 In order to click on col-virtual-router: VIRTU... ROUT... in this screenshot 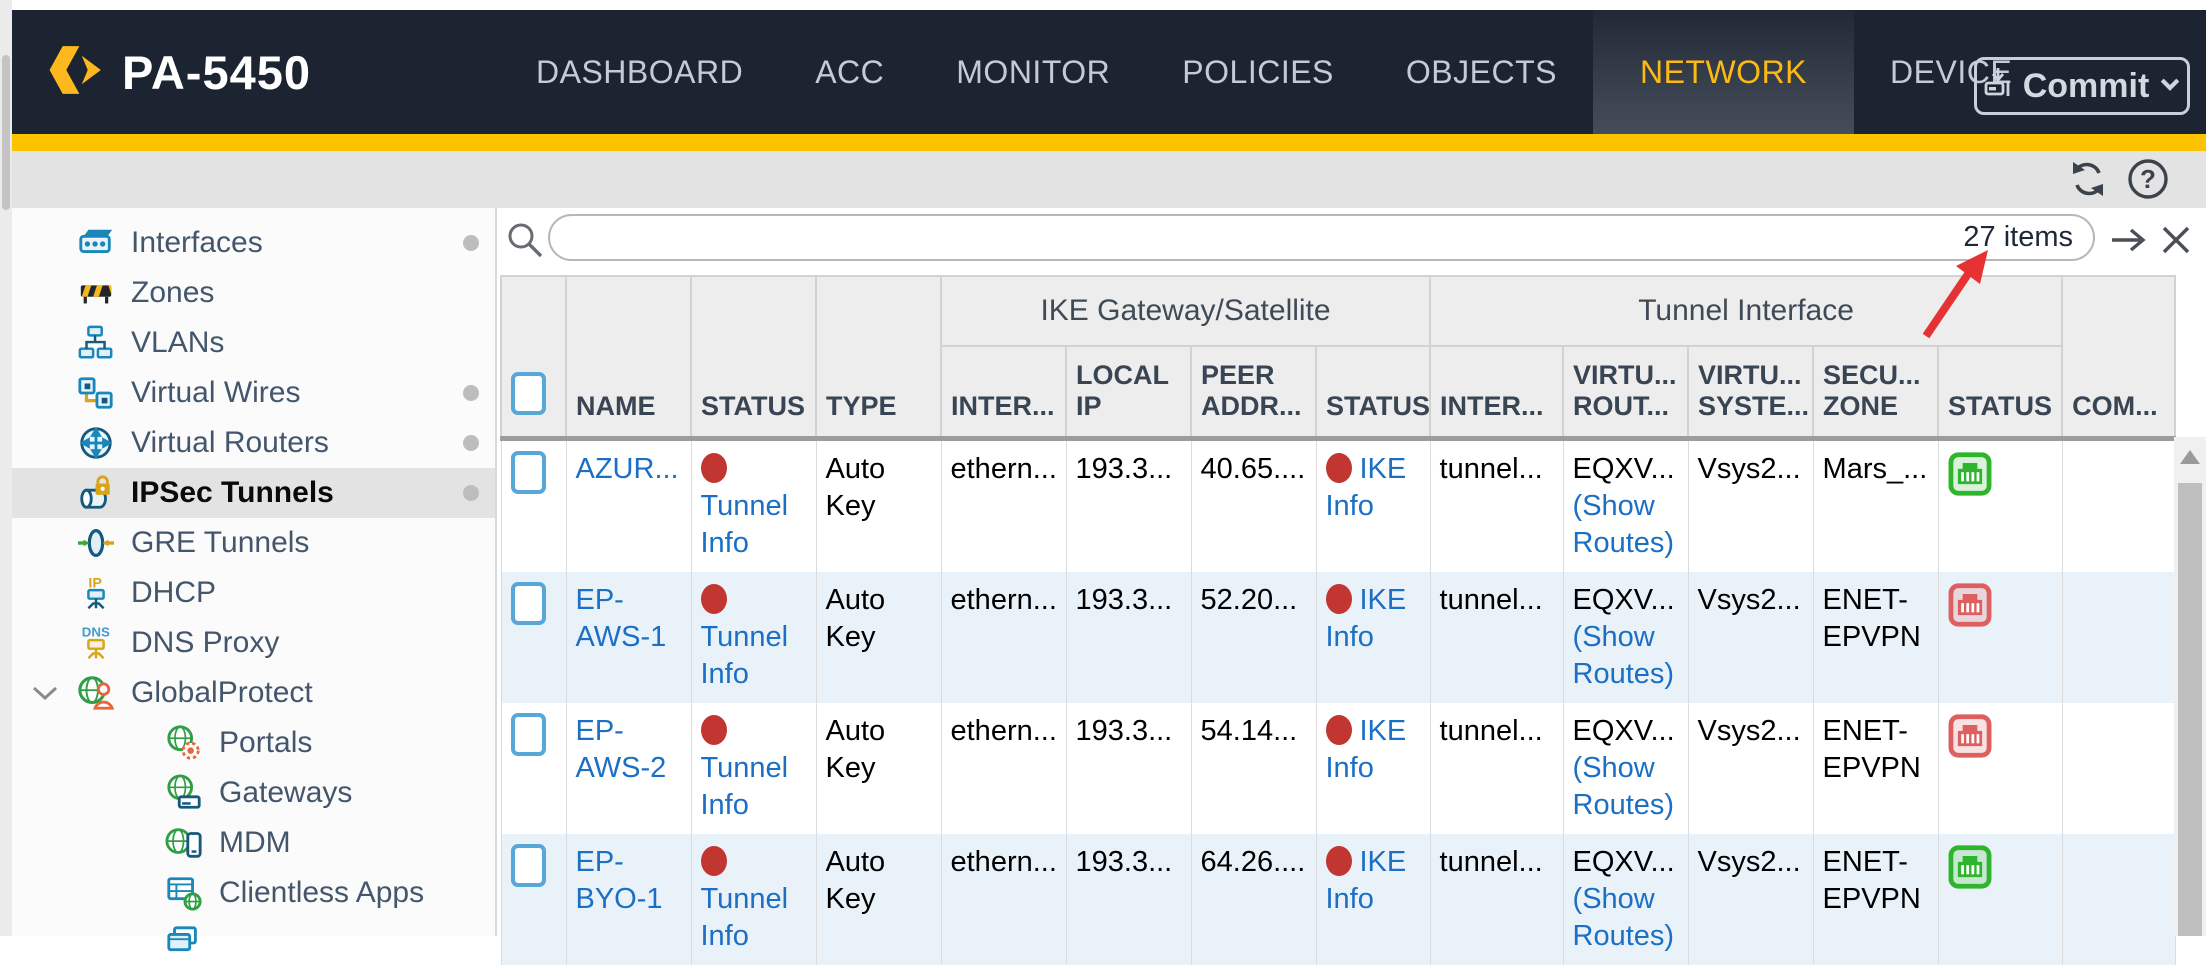, I will do `click(1626, 393)`.